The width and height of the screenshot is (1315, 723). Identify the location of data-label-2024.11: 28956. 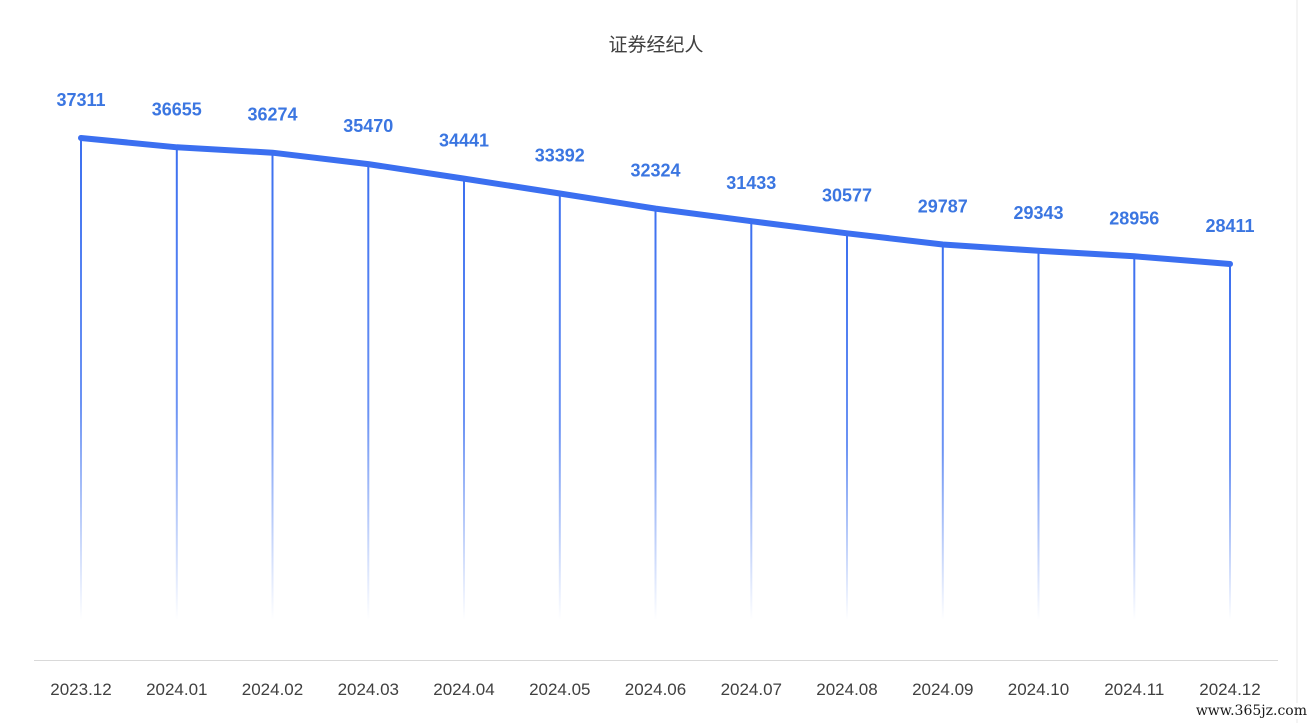
(1134, 218).